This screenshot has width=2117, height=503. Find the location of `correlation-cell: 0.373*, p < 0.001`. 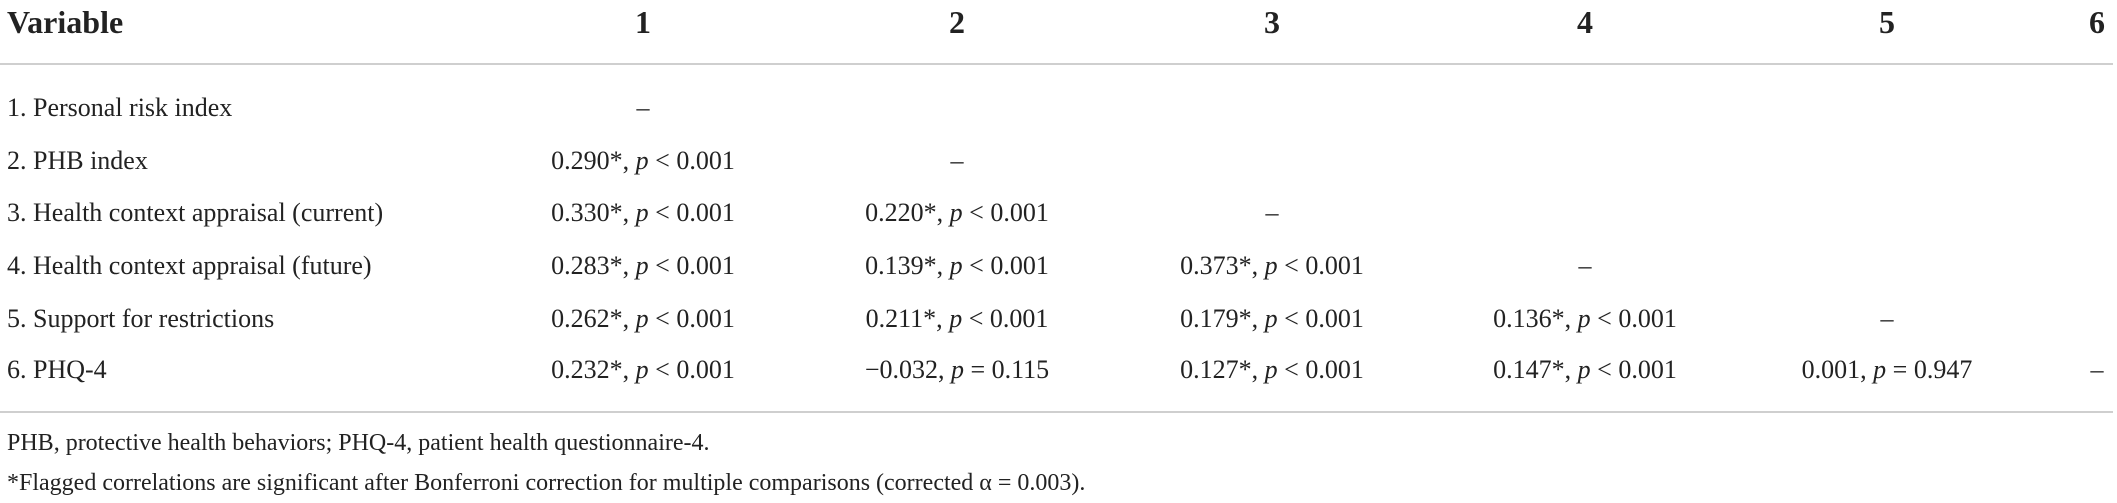

correlation-cell: 0.373*, p < 0.001 is located at coordinates (1272, 265).